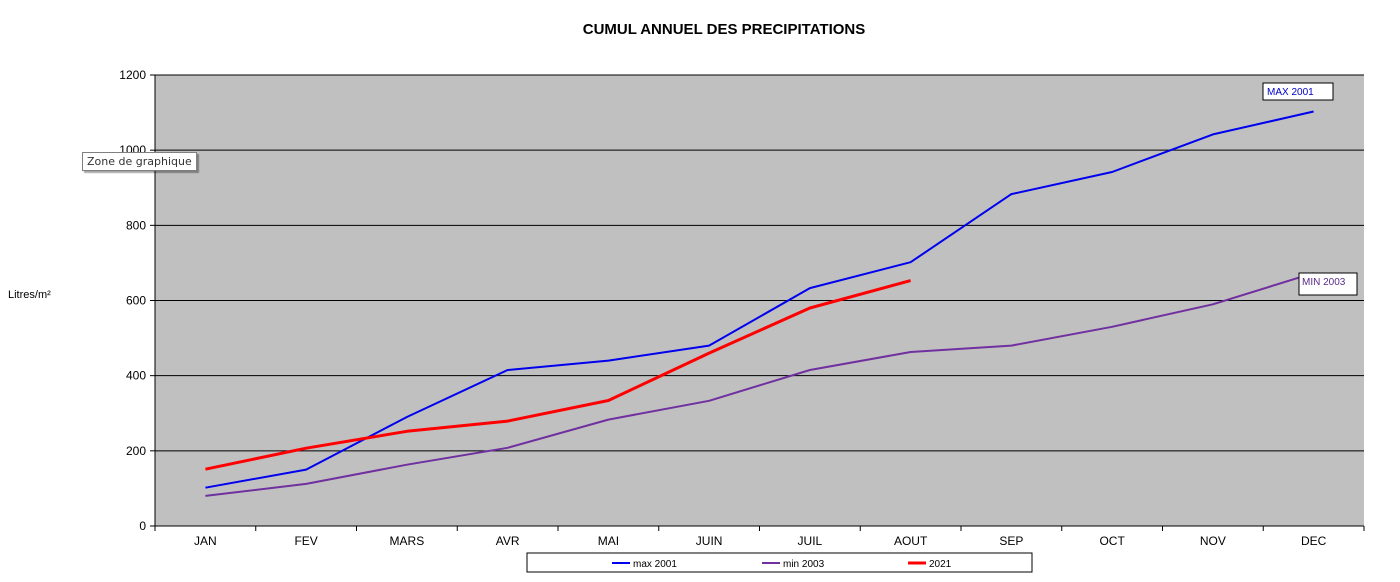  I want to click on legend-label-max-2001: max 2001, so click(655, 564).